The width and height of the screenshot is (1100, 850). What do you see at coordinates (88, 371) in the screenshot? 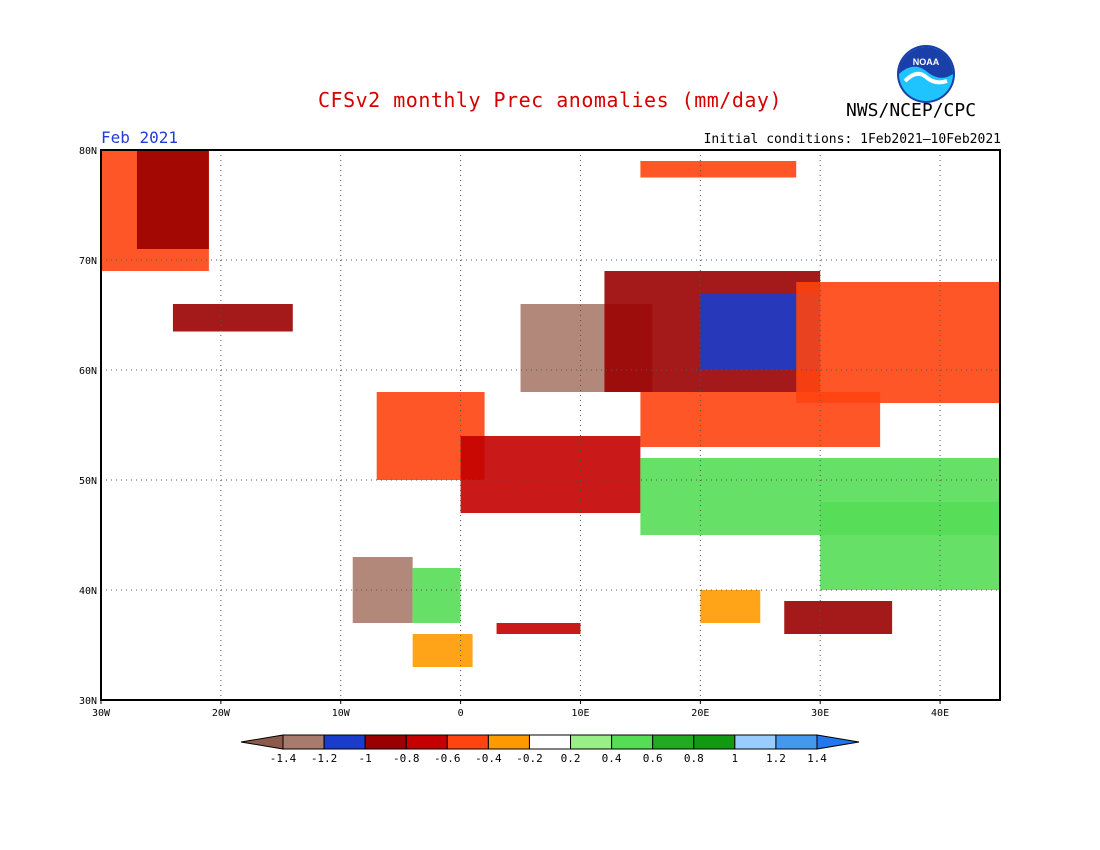
I see `lat-tick-label: 60N` at bounding box center [88, 371].